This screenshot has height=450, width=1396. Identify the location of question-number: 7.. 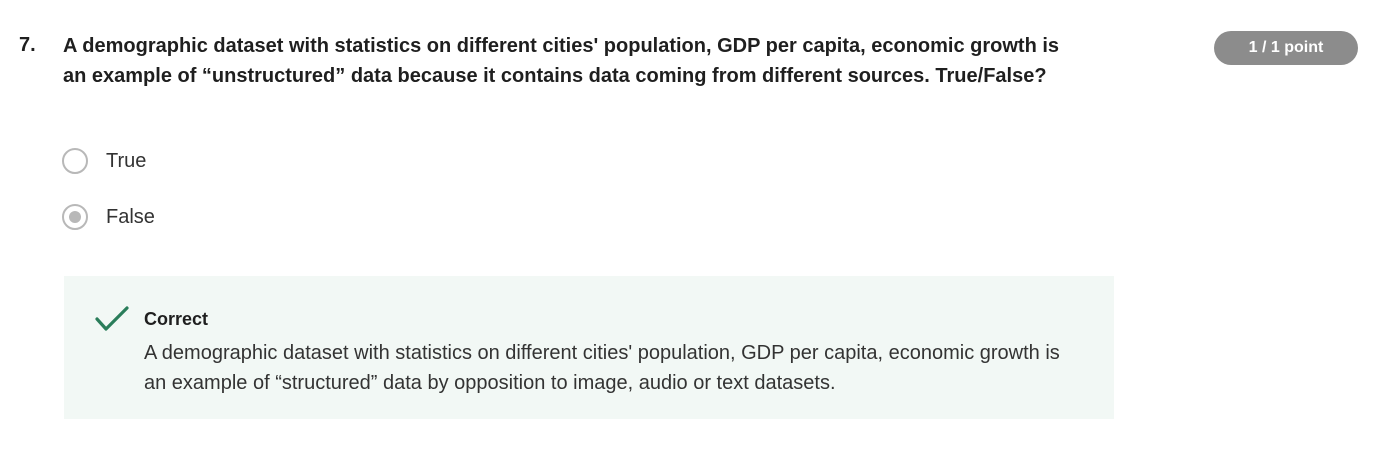
(27, 45).